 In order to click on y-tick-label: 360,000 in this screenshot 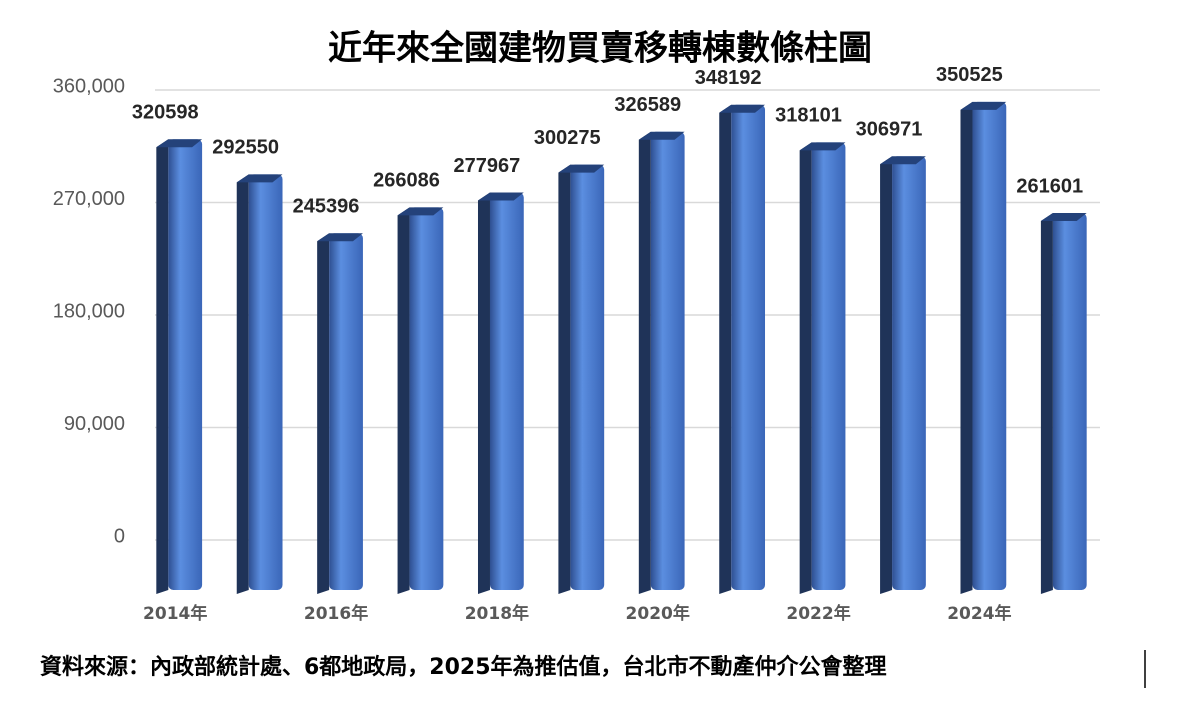, I will do `click(89, 86)`.